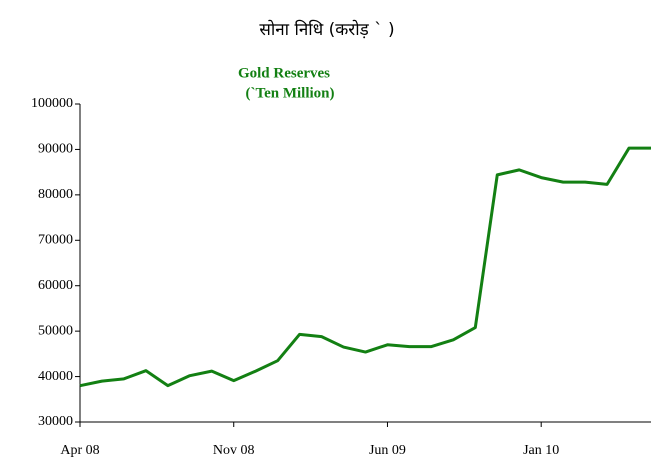  What do you see at coordinates (55, 240) in the screenshot?
I see `y-tick-label: 70000` at bounding box center [55, 240].